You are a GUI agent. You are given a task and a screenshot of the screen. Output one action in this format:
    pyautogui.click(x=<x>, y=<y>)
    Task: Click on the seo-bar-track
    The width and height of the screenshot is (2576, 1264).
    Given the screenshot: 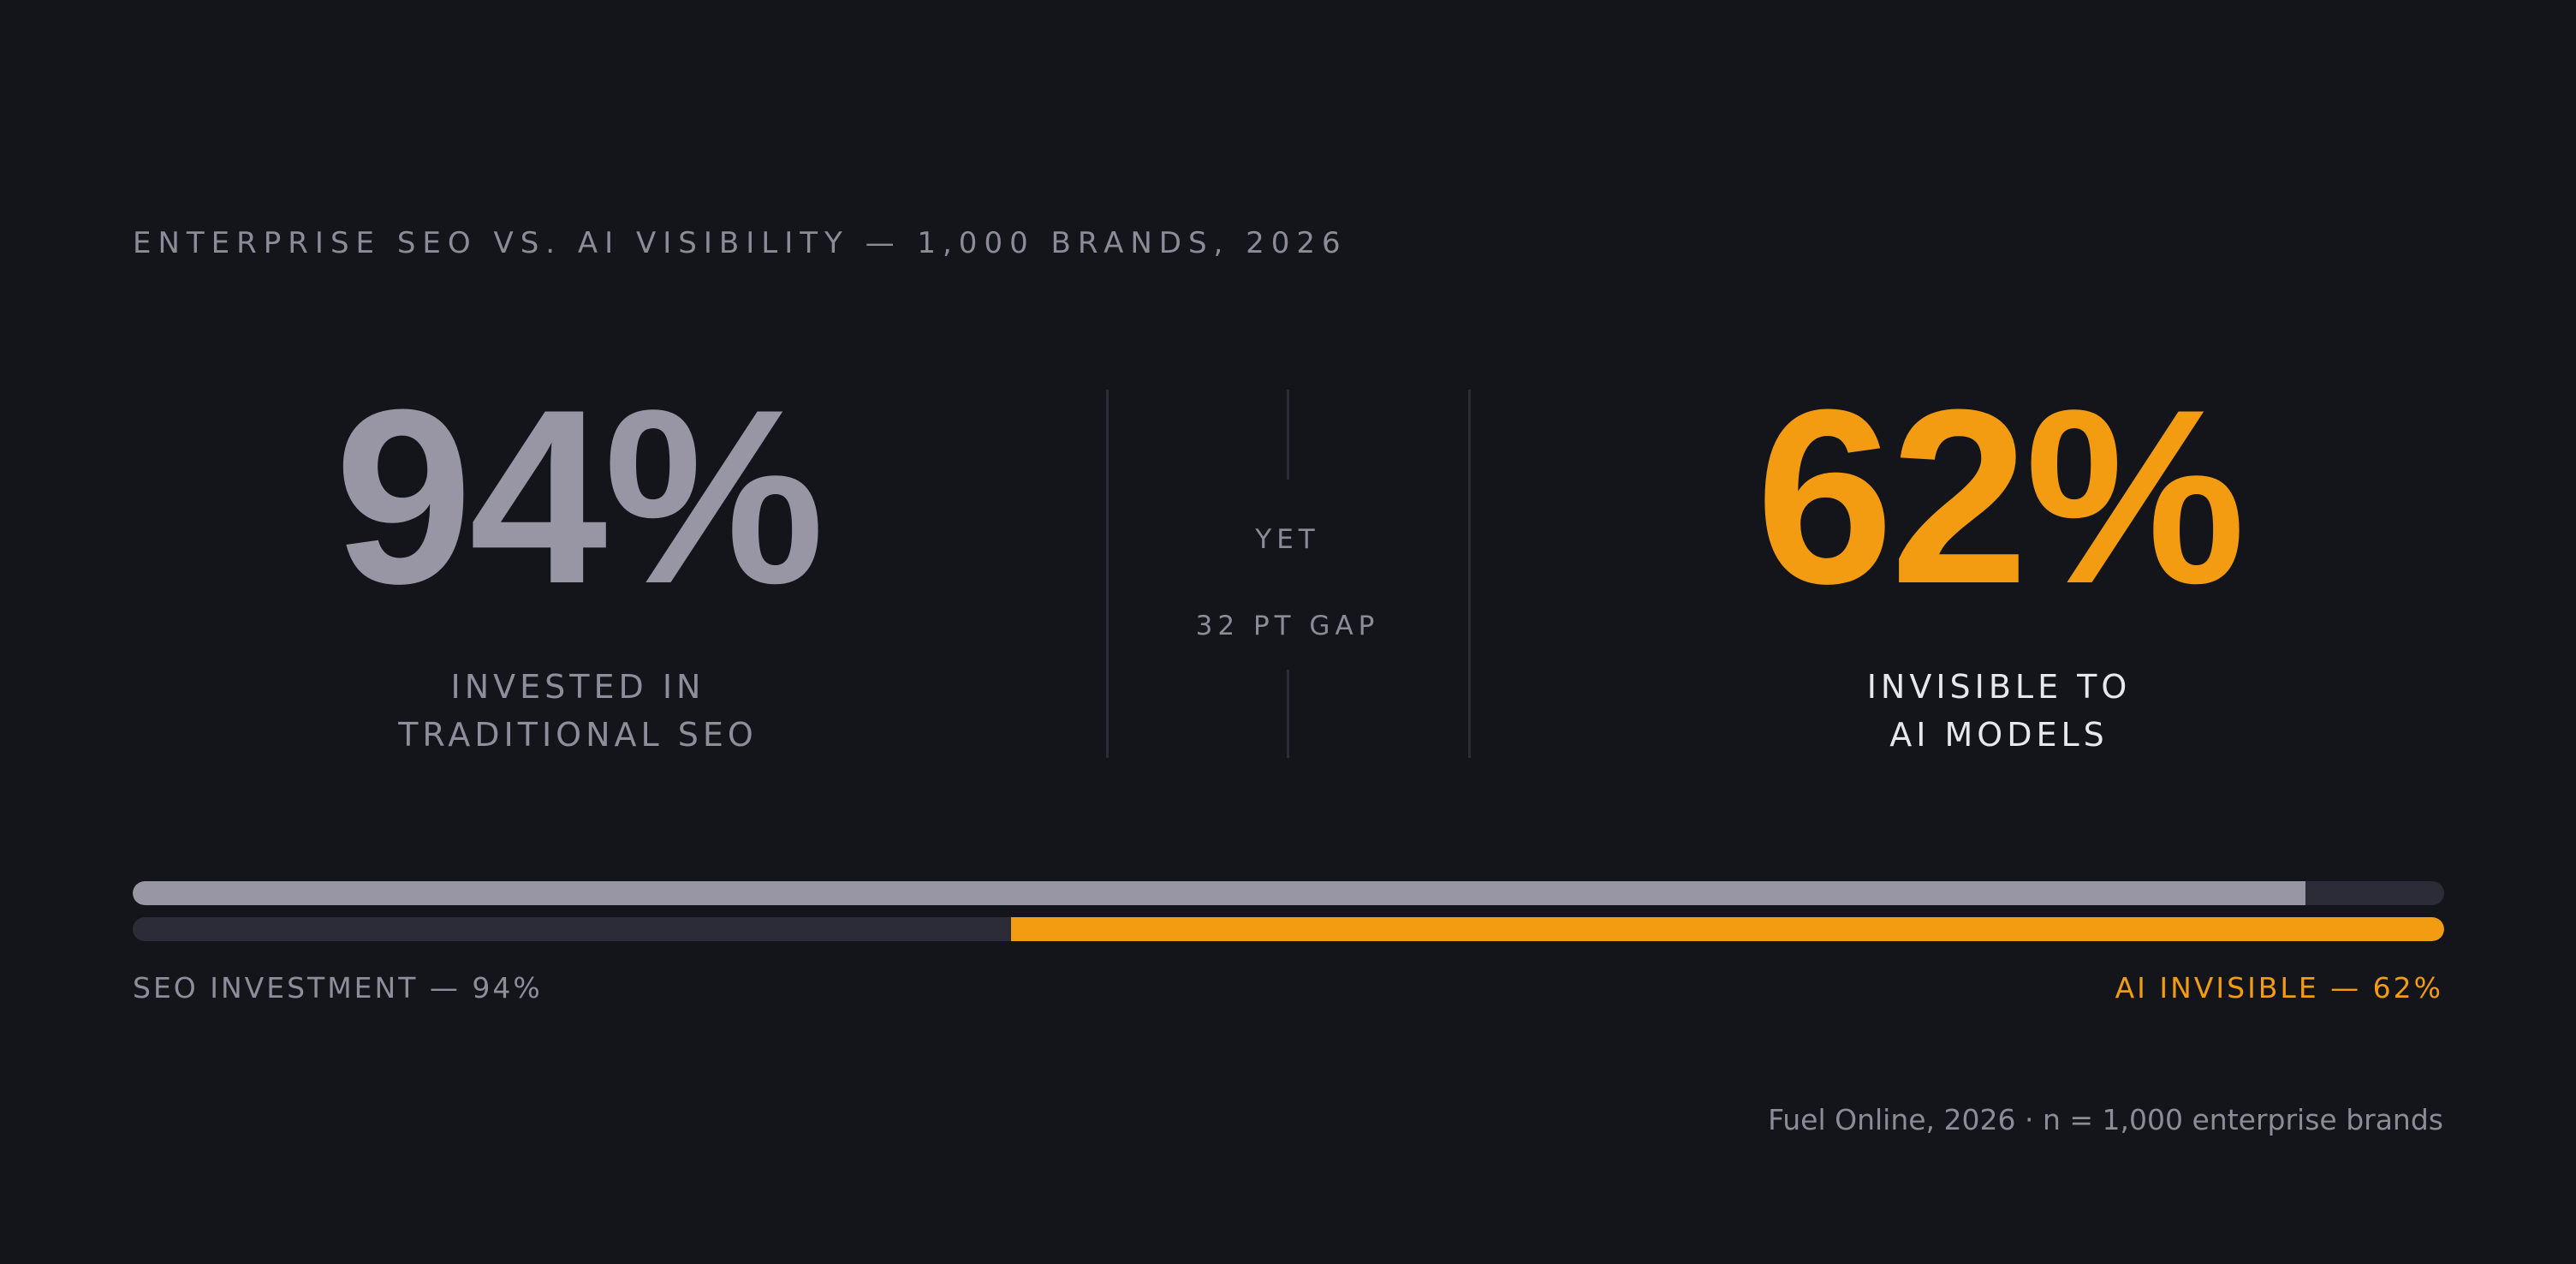 What is the action you would take?
    pyautogui.click(x=1289, y=893)
    